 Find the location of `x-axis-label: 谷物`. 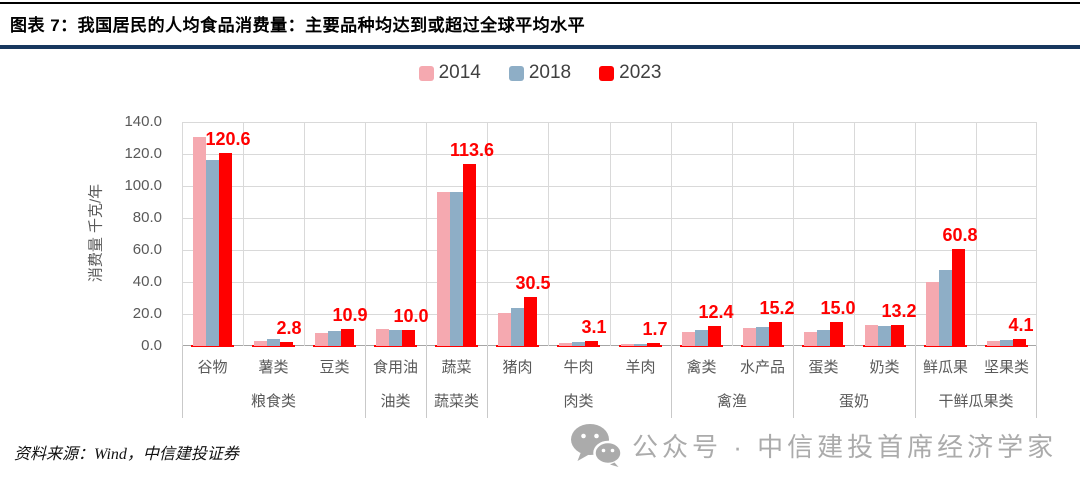

x-axis-label: 谷物 is located at coordinates (212, 367).